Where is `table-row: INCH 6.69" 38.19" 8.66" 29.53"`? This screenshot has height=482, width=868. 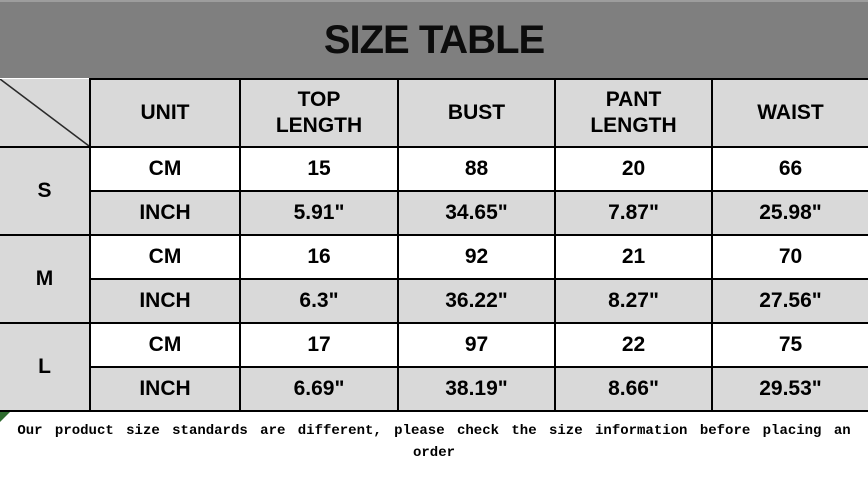 table-row: INCH 6.69" 38.19" 8.66" 29.53" is located at coordinates (434, 389).